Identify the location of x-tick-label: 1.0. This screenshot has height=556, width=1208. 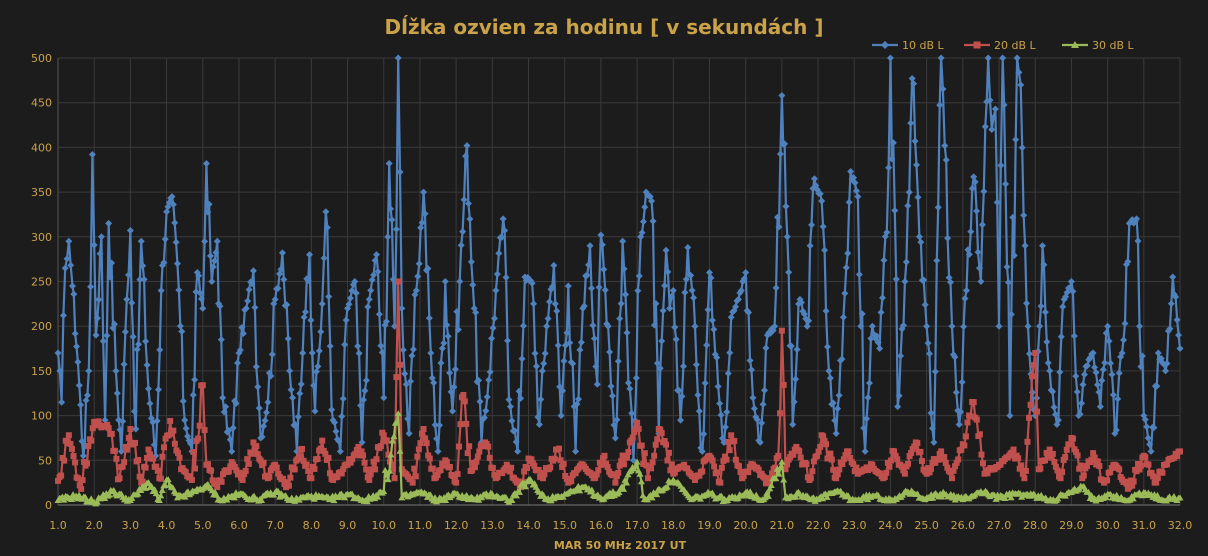
(58, 525).